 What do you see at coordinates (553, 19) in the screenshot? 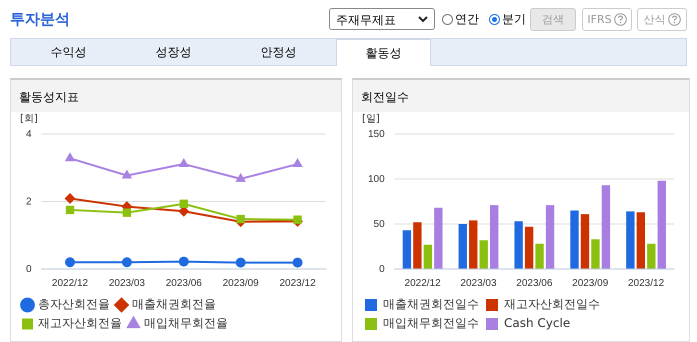
I see `text: 검색` at bounding box center [553, 19].